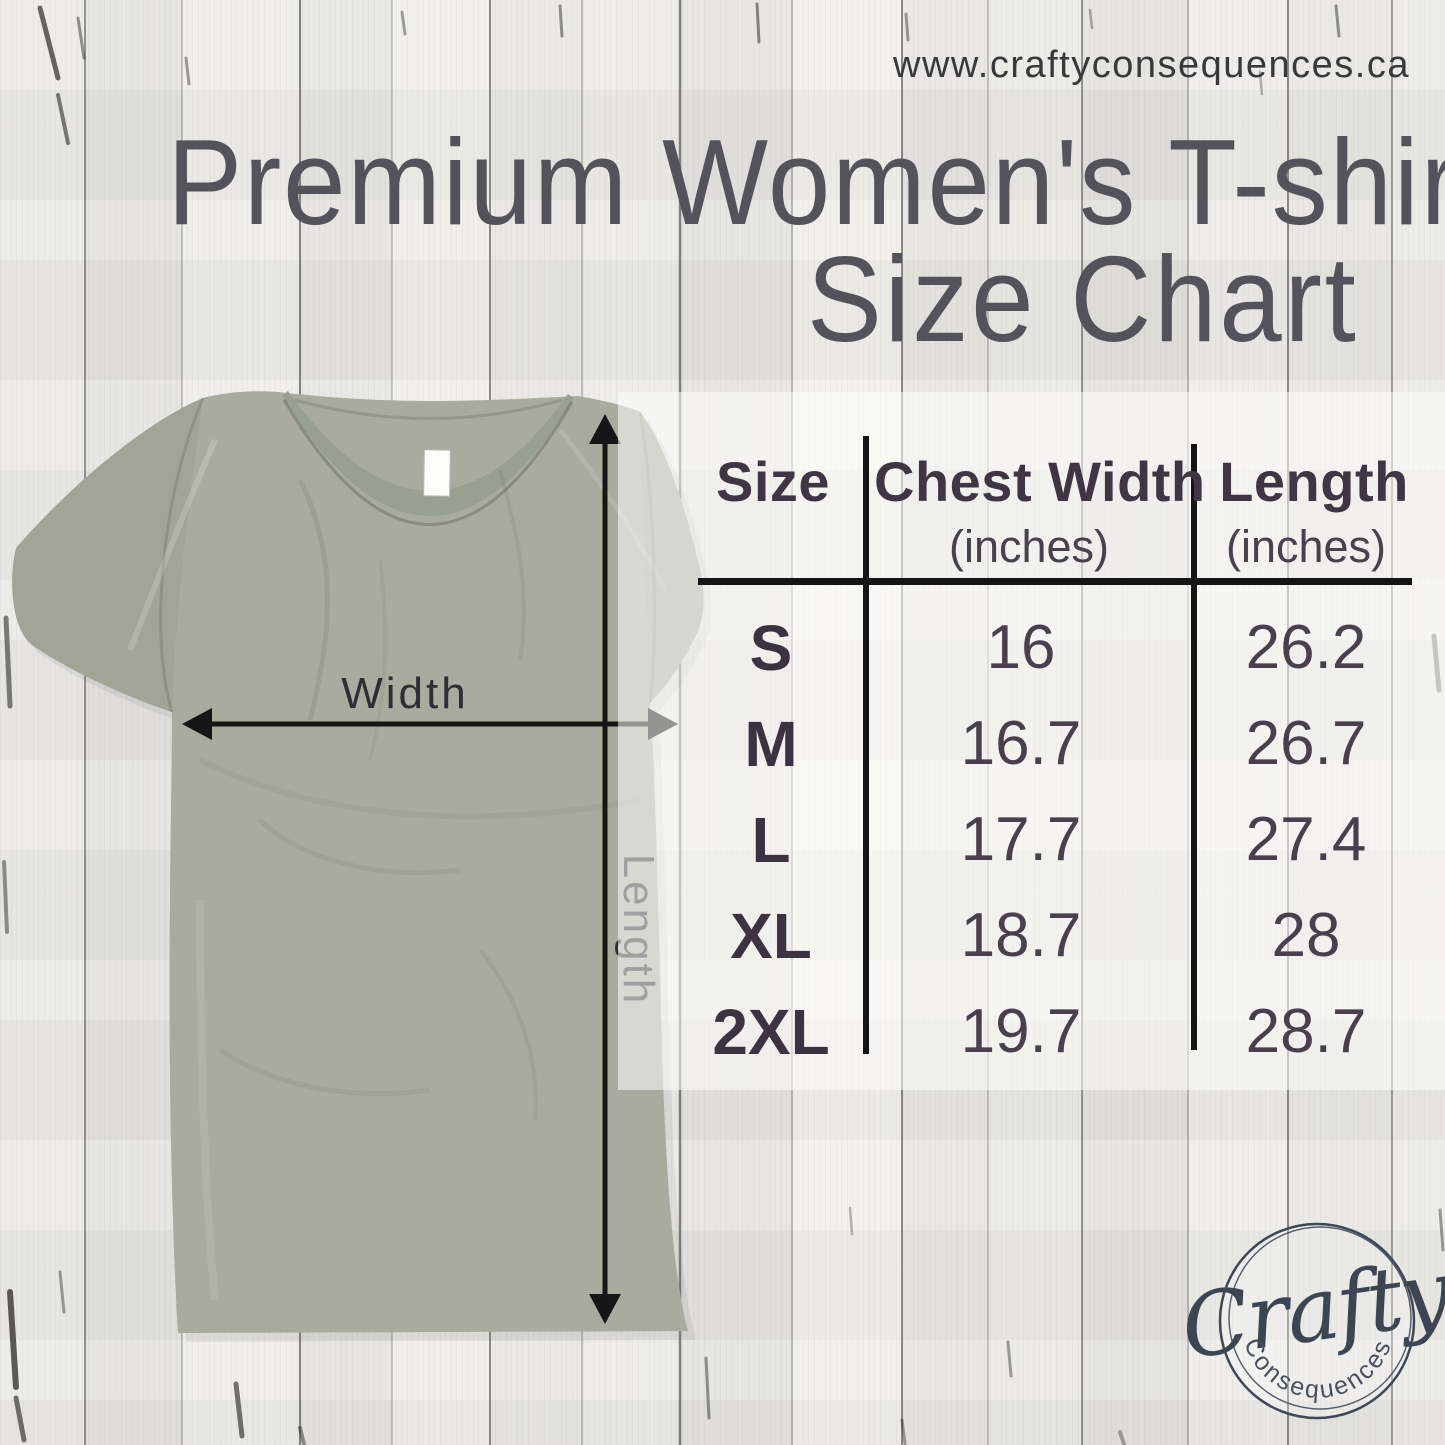 The image size is (1445, 1445). I want to click on length-arrow, so click(605, 869).